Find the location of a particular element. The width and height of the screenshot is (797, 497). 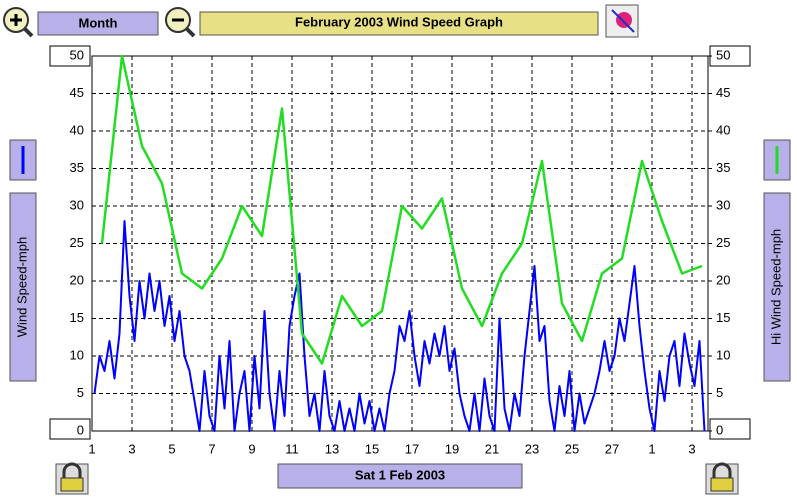

y2-tick-label: 20 is located at coordinates (723, 279).